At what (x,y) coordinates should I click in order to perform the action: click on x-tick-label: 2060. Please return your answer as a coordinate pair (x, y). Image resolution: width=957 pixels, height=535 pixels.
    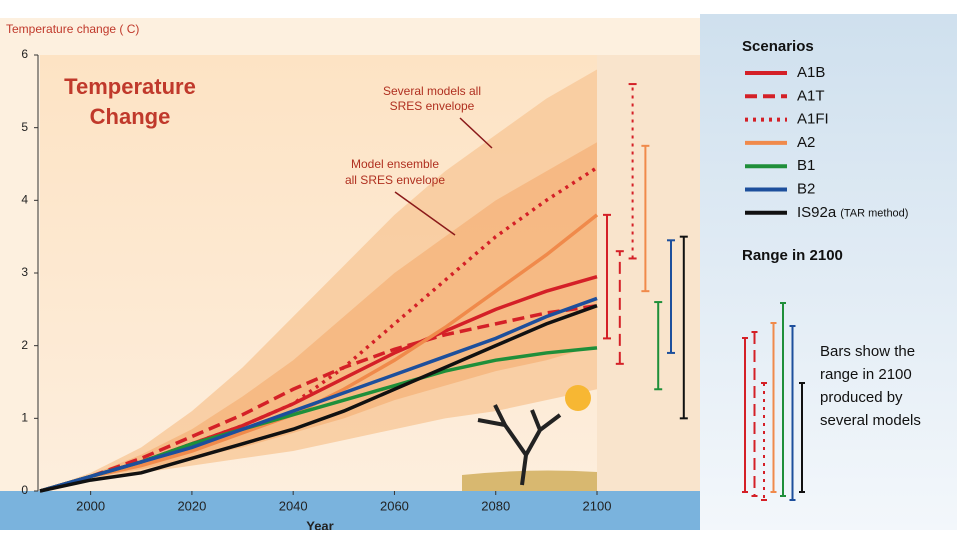
    Looking at the image, I should click on (394, 505).